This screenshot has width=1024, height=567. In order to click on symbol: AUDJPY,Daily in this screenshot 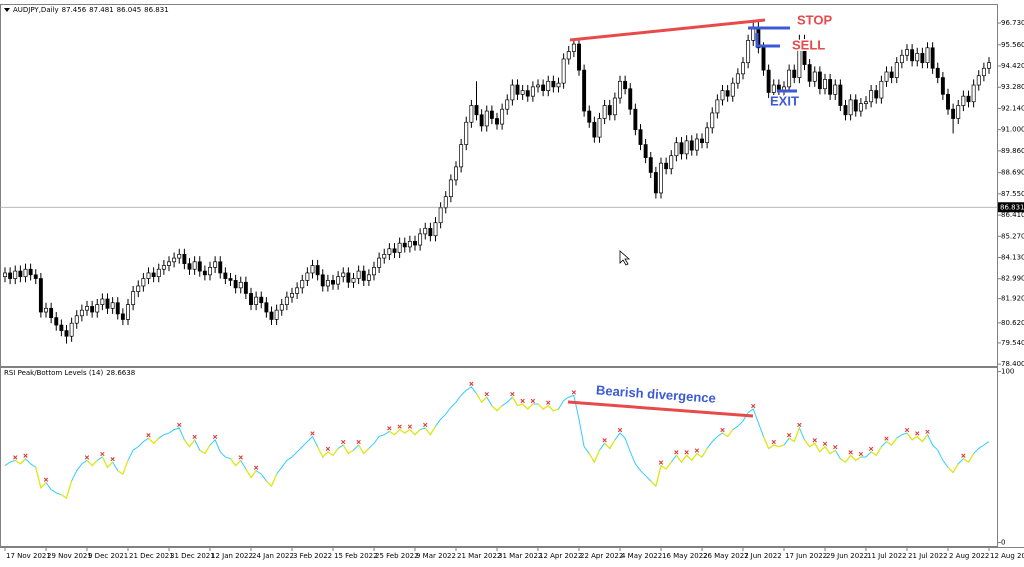, I will do `click(36, 10)`.